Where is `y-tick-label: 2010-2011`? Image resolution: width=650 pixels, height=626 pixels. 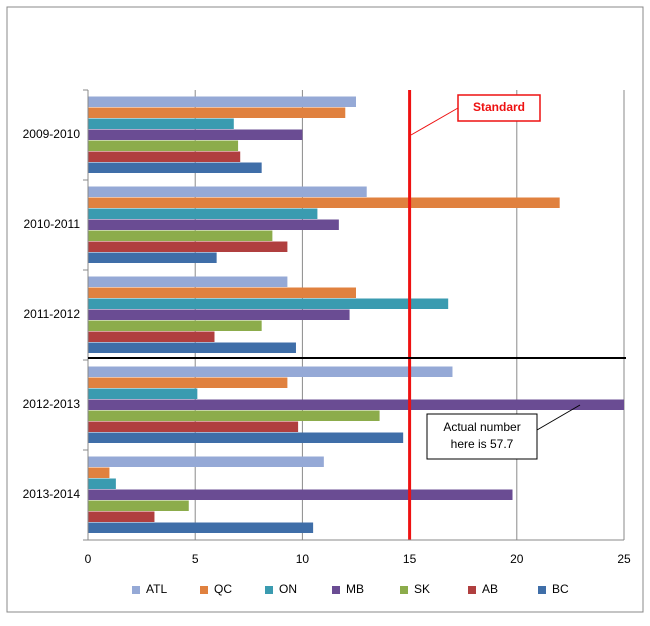
y-tick-label: 2010-2011 is located at coordinates (52, 224).